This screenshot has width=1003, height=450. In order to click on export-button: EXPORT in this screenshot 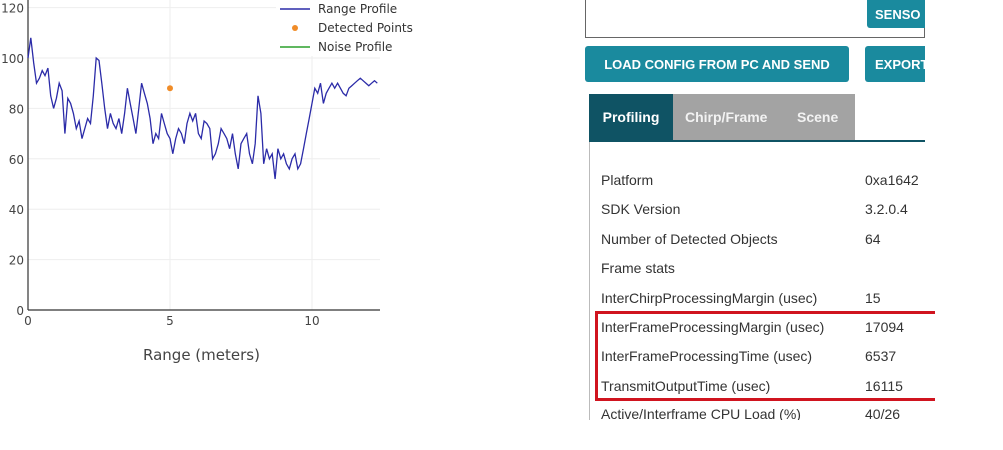, I will do `click(895, 64)`.